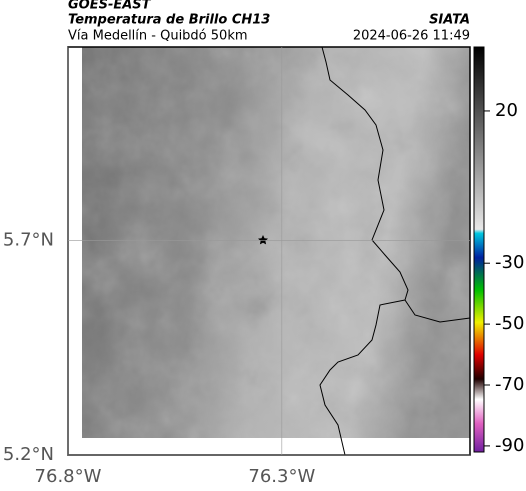 This screenshot has height=491, width=526. Describe the element at coordinates (509, 445) in the screenshot. I see `colorbar-tick-label: -90` at that location.